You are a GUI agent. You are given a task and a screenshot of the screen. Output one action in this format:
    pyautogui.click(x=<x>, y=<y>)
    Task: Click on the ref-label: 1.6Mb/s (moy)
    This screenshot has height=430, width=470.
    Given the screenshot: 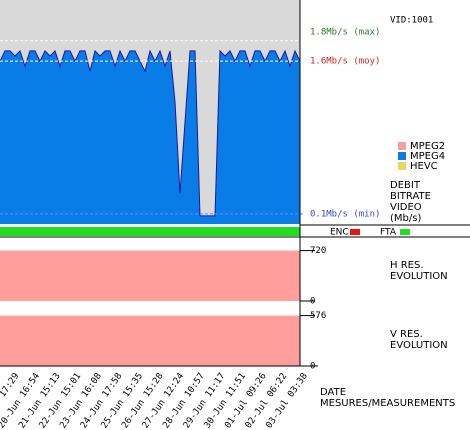 What is the action you would take?
    pyautogui.click(x=345, y=62)
    